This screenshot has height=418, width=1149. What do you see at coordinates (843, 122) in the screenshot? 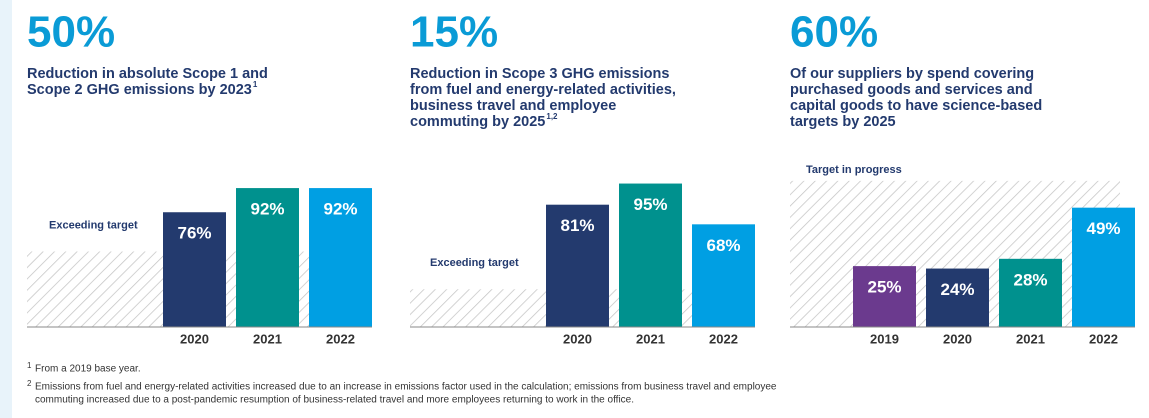
I see `description: targets by 2025` at bounding box center [843, 122].